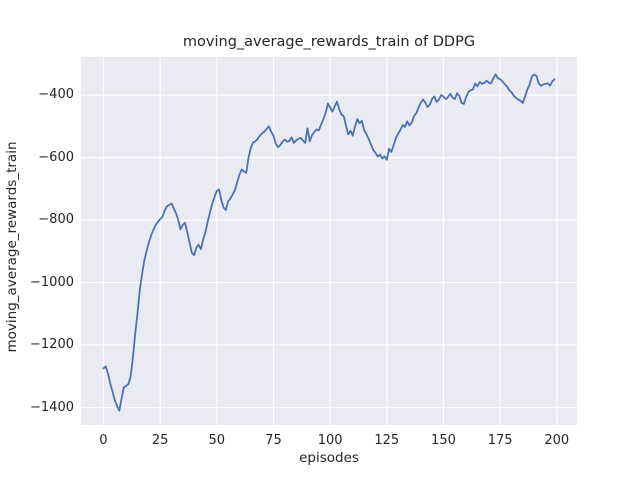 The width and height of the screenshot is (640, 480). I want to click on chart-title: moving_average_rewards_train of DDPG, so click(329, 42).